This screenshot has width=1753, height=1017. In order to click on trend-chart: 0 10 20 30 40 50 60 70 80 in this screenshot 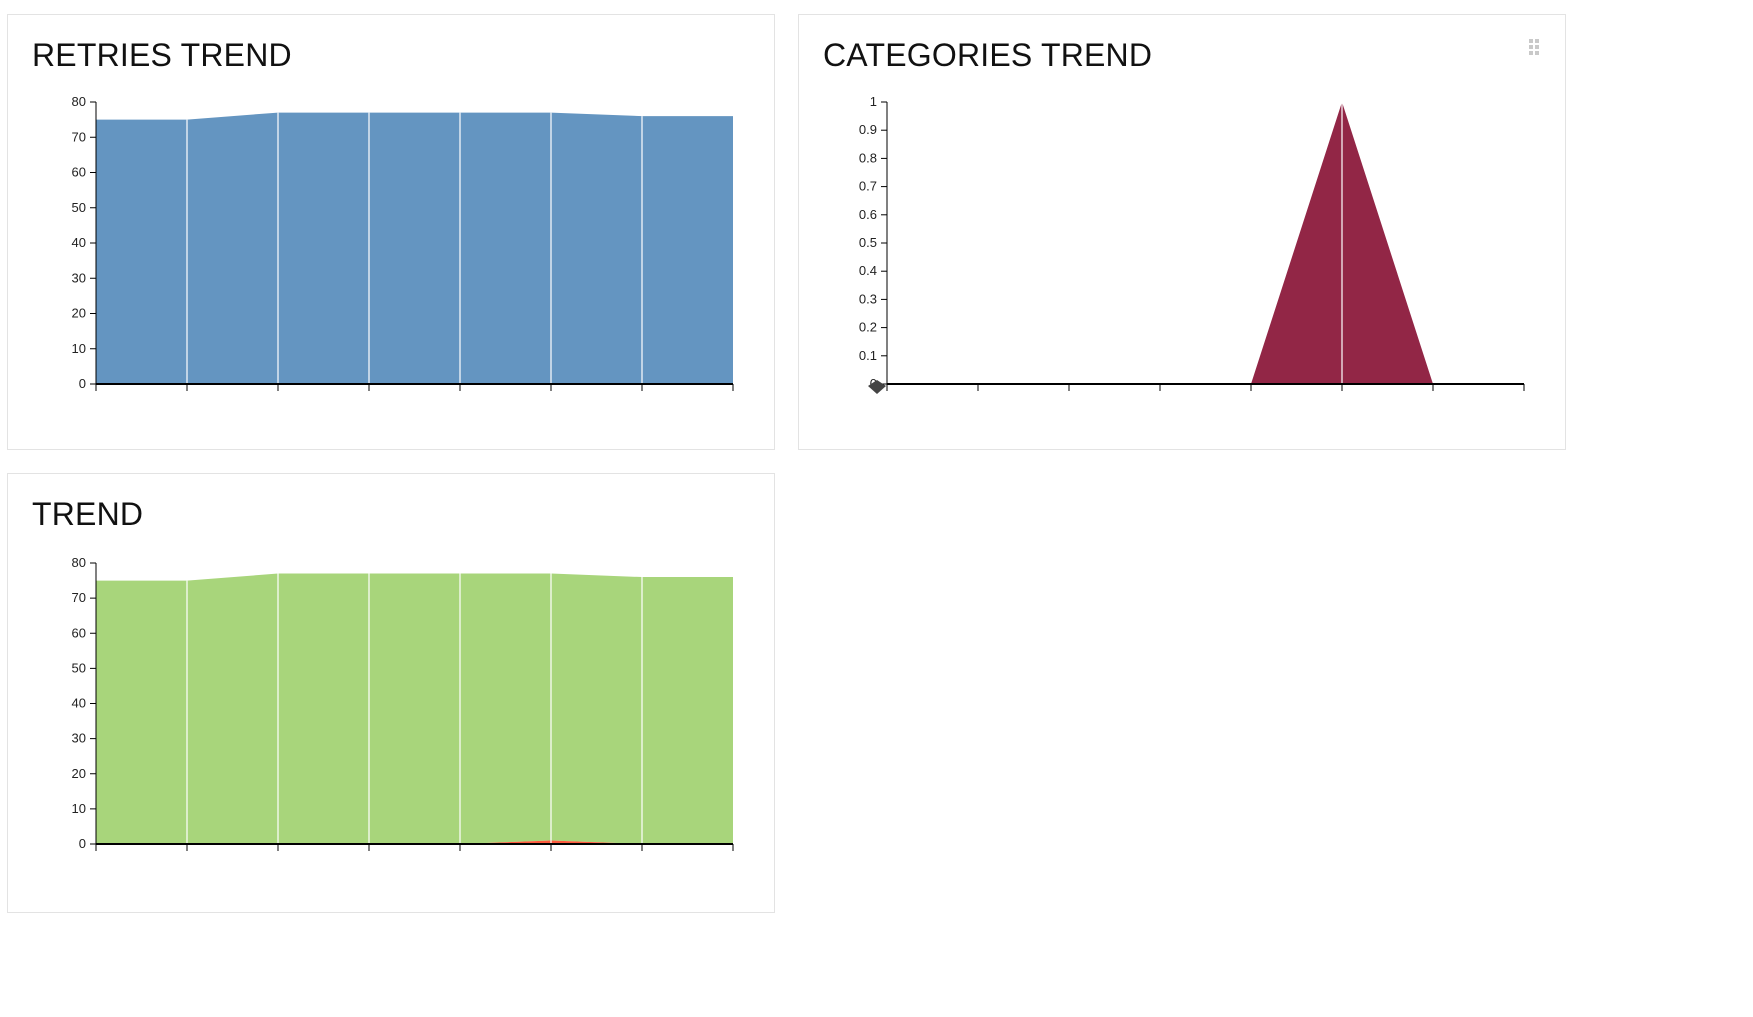, I will do `click(403, 703)`.